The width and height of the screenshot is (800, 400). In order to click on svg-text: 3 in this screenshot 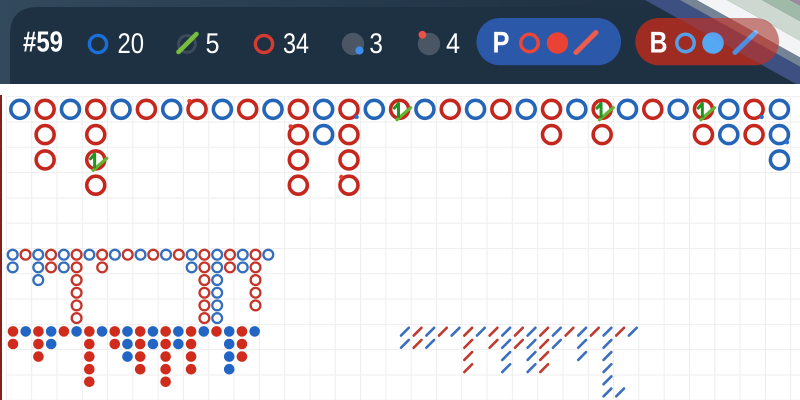, I will do `click(376, 44)`.